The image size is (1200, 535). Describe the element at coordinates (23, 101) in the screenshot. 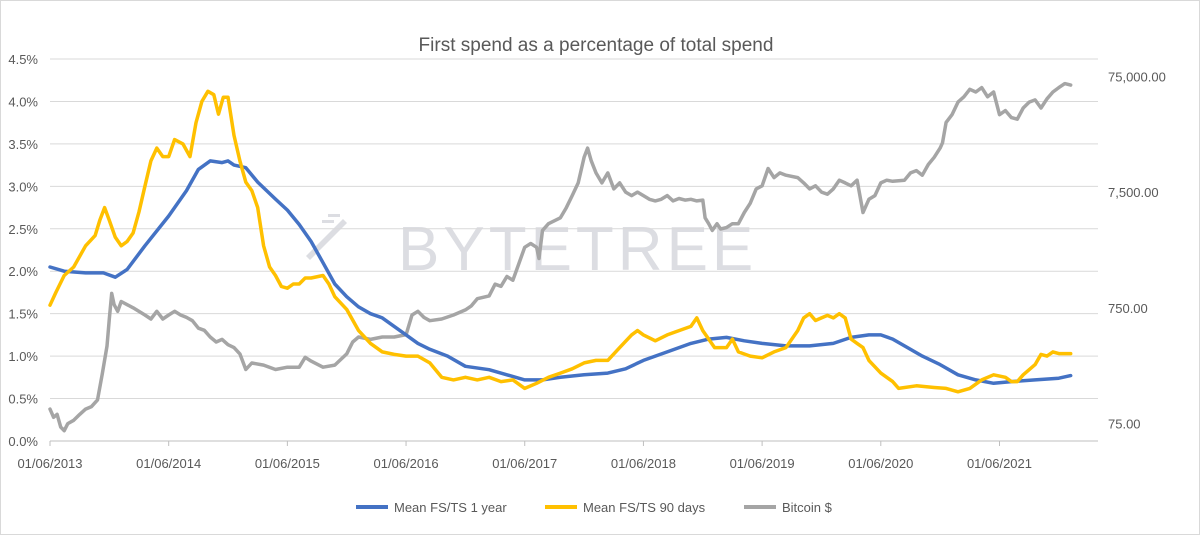

I see `left-tick-label: 4.0%` at that location.